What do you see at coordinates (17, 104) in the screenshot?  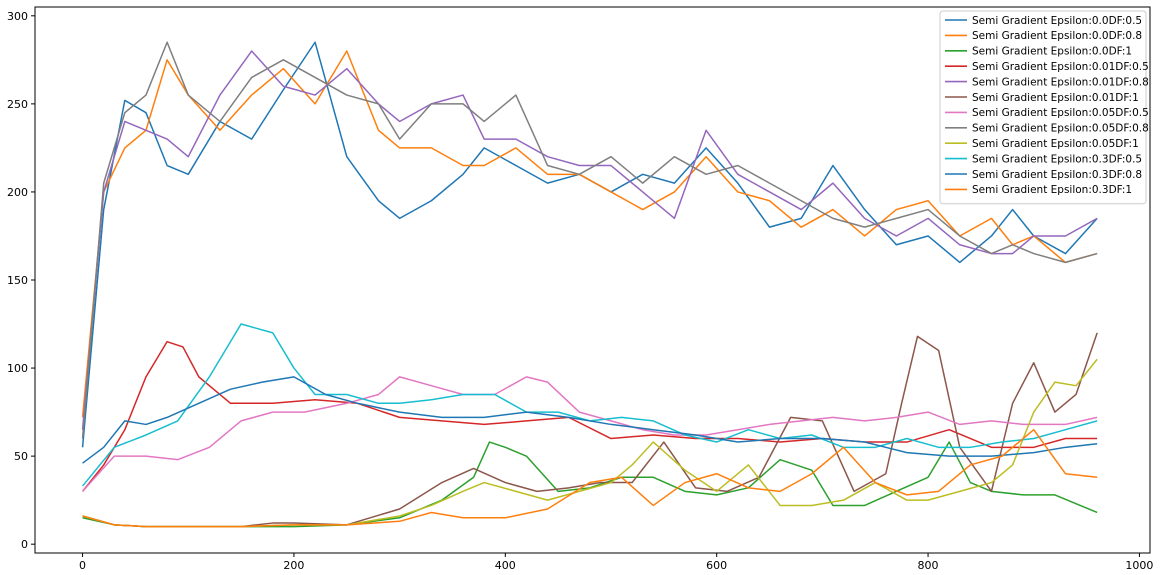 I see `y-tick-label: 250` at bounding box center [17, 104].